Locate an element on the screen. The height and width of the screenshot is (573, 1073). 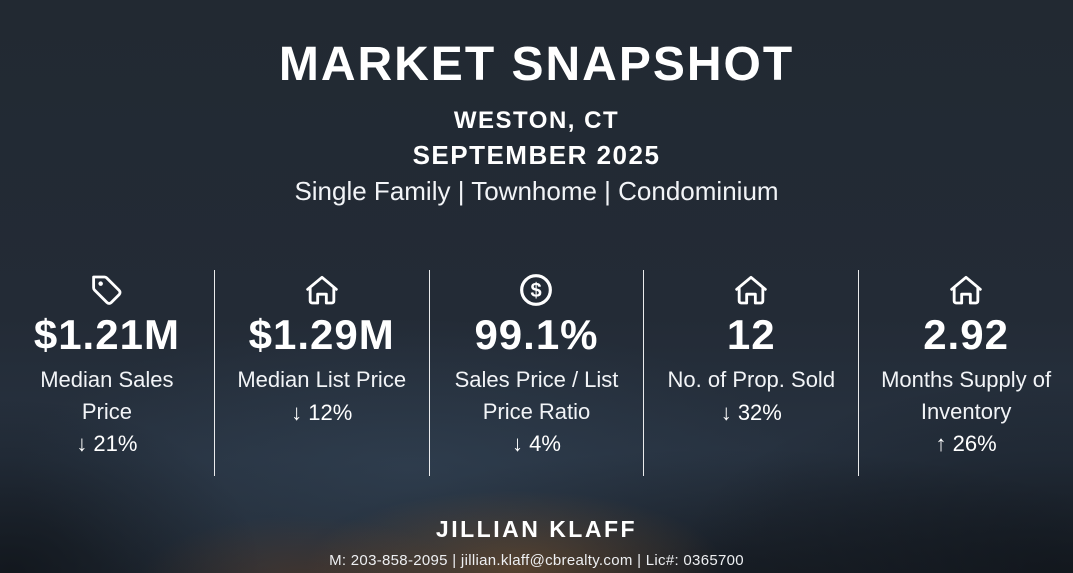
stat-value: 12 is located at coordinates (751, 335).